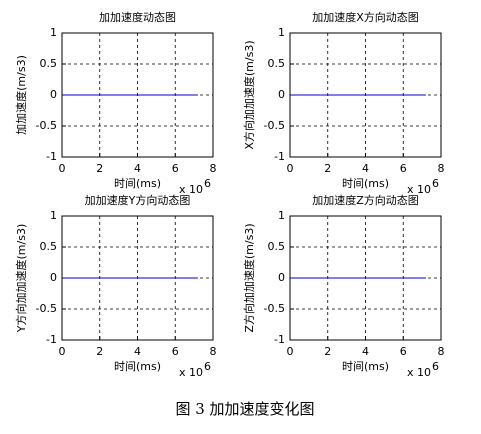 The width and height of the screenshot is (481, 434). What do you see at coordinates (249, 94) in the screenshot?
I see `y-axis-label: X方向加加速度(m/s3)` at bounding box center [249, 94].